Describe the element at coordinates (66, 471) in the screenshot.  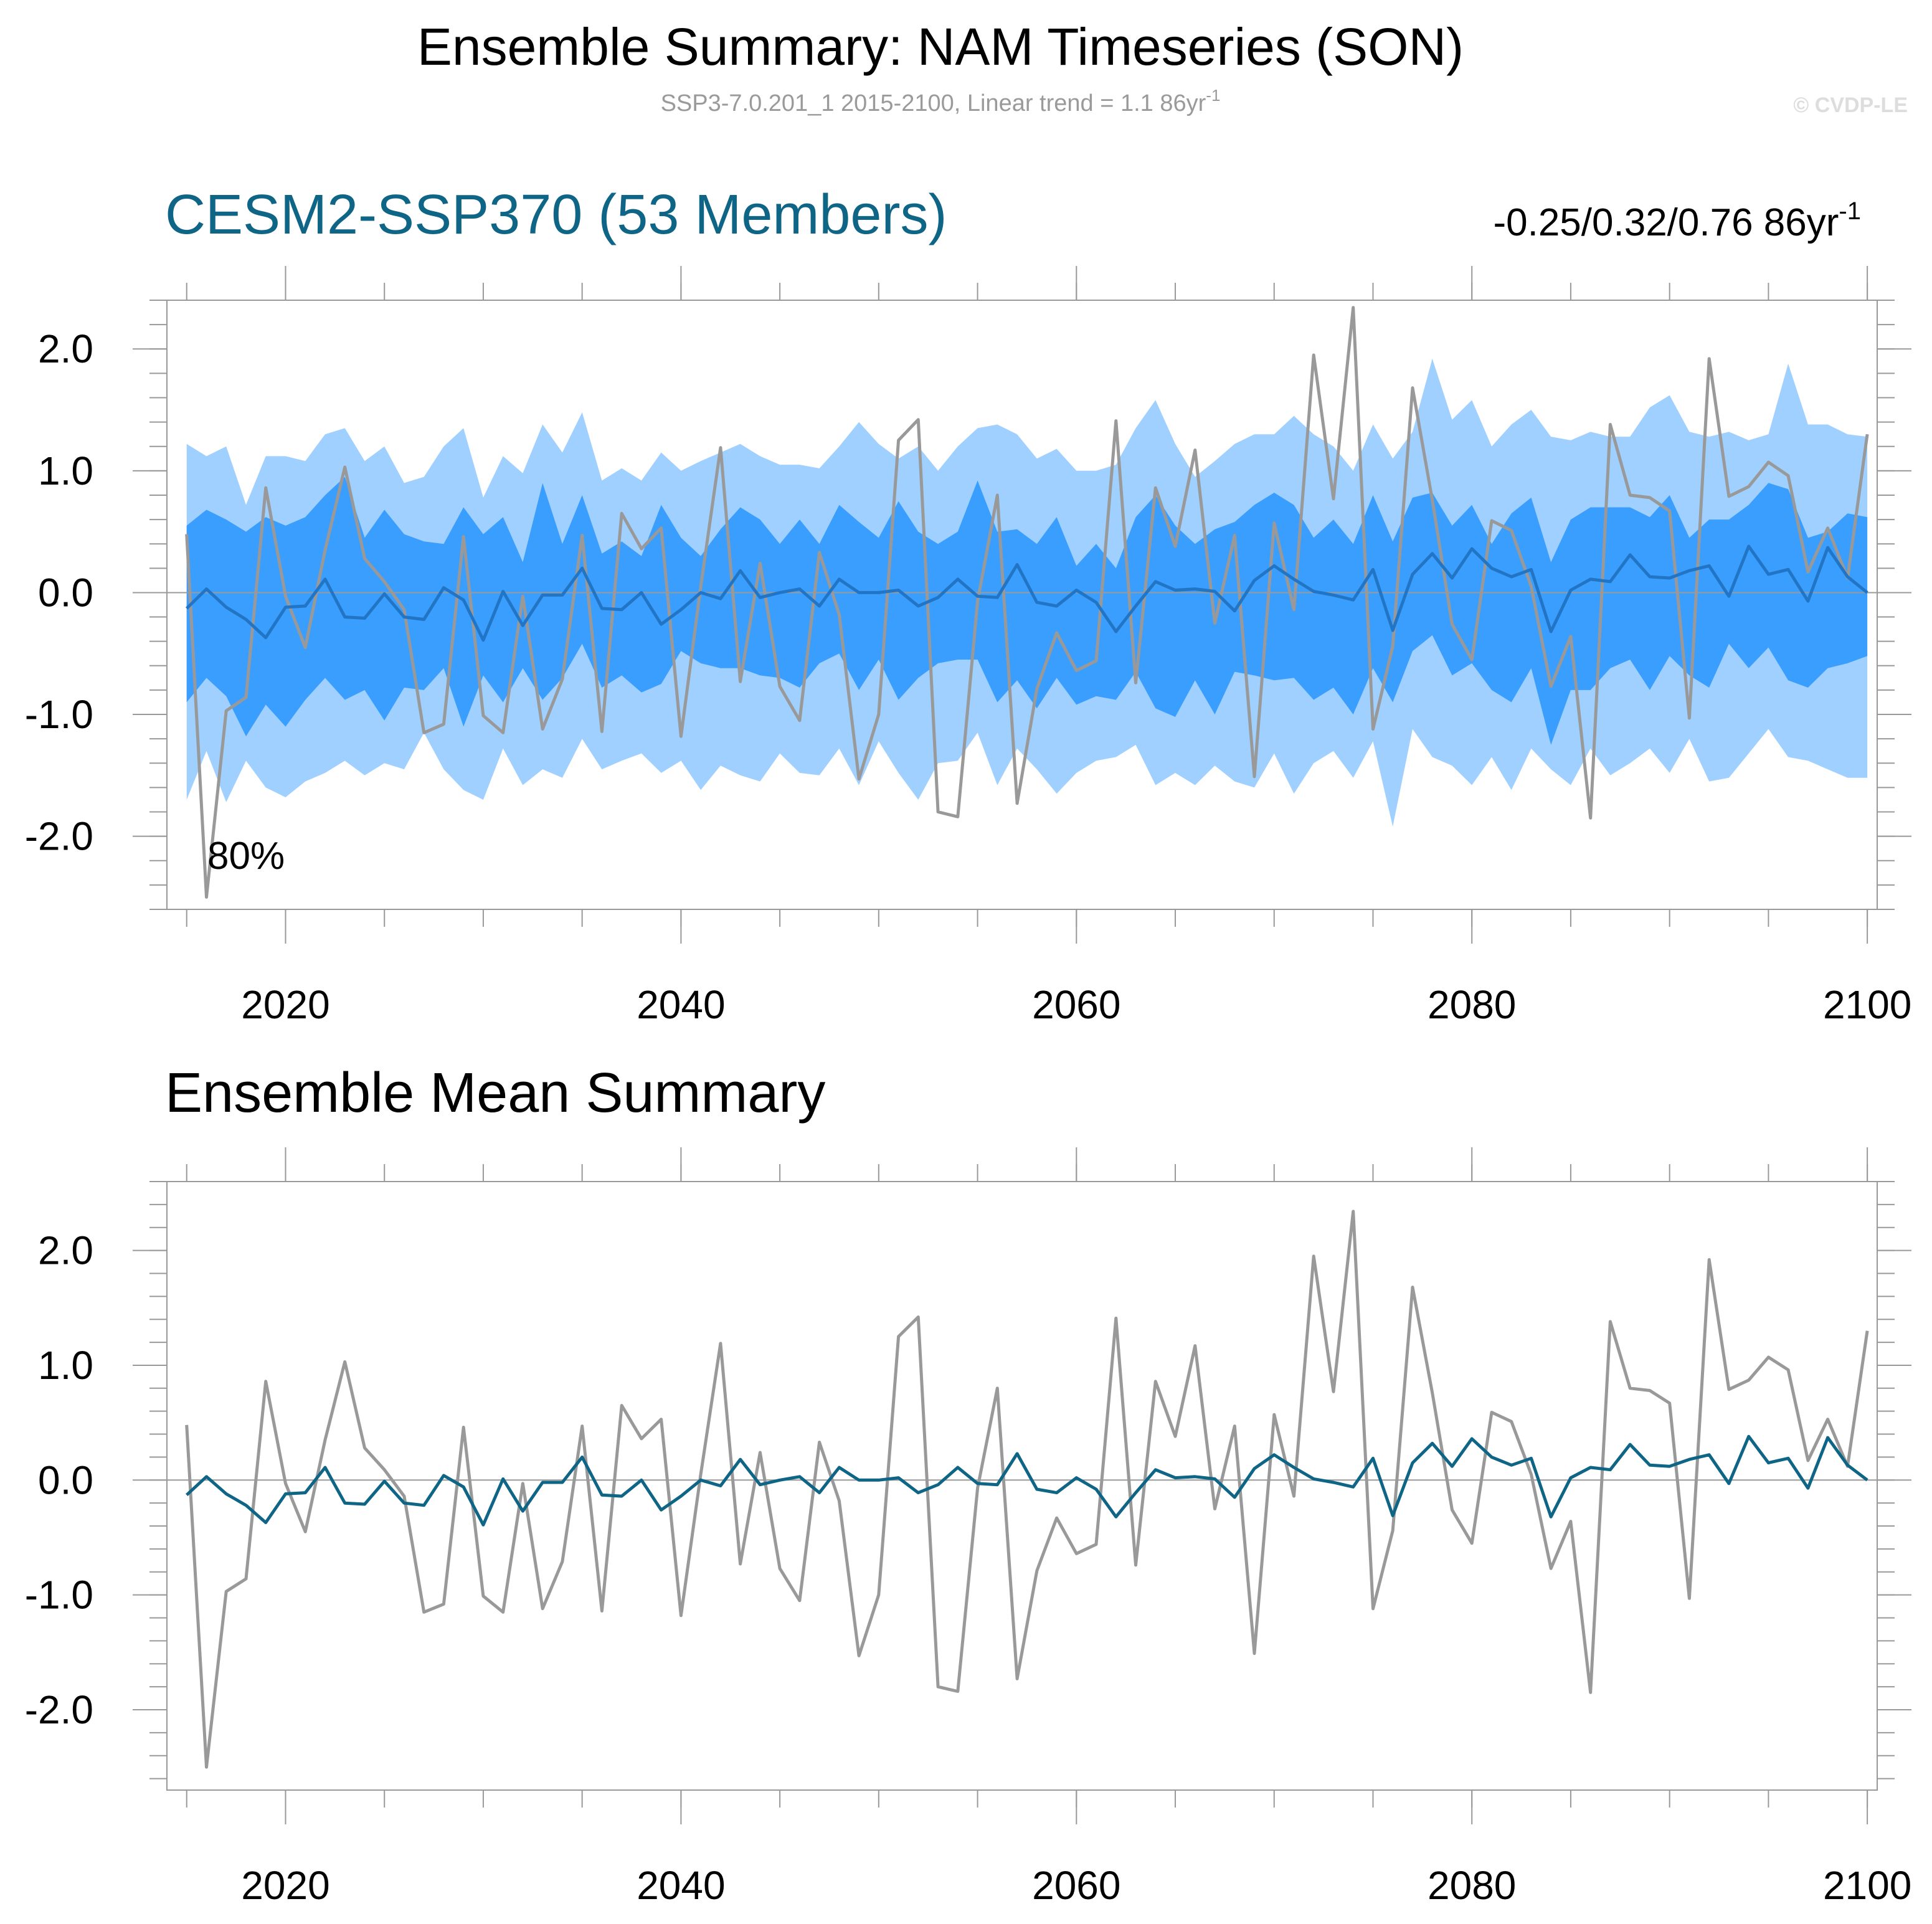
I see `panel1-y-tick-label: 1.0` at that location.